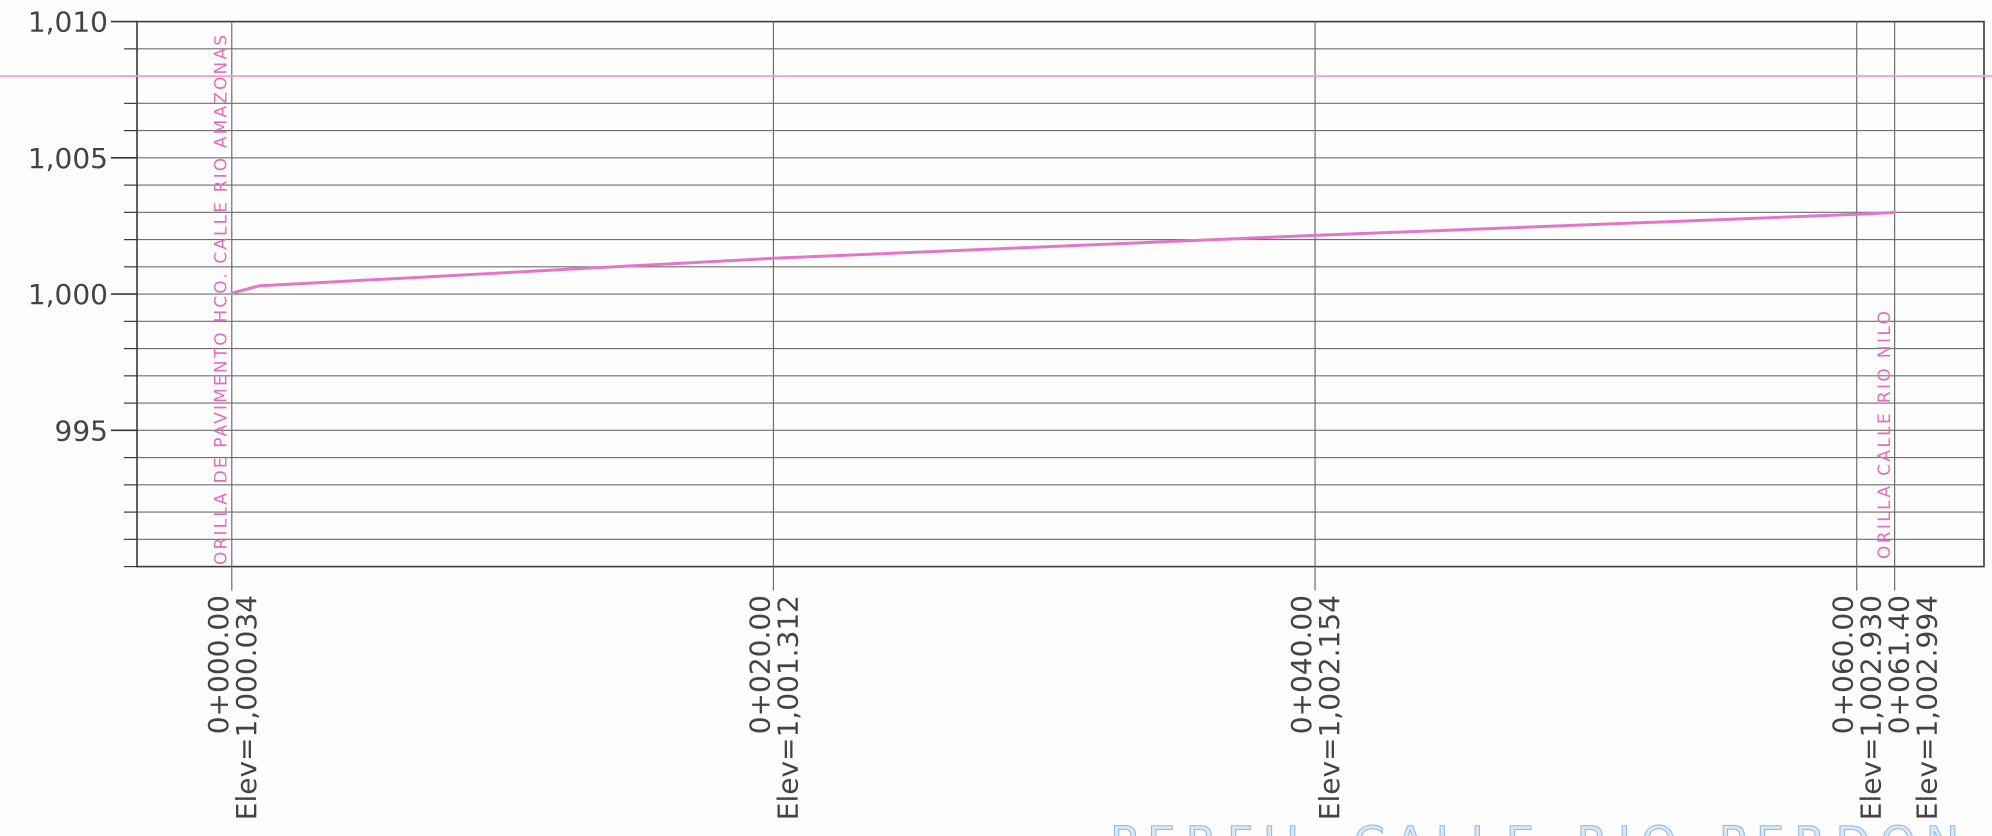  What do you see at coordinates (81, 430) in the screenshot?
I see `y-tick-label: 995` at bounding box center [81, 430].